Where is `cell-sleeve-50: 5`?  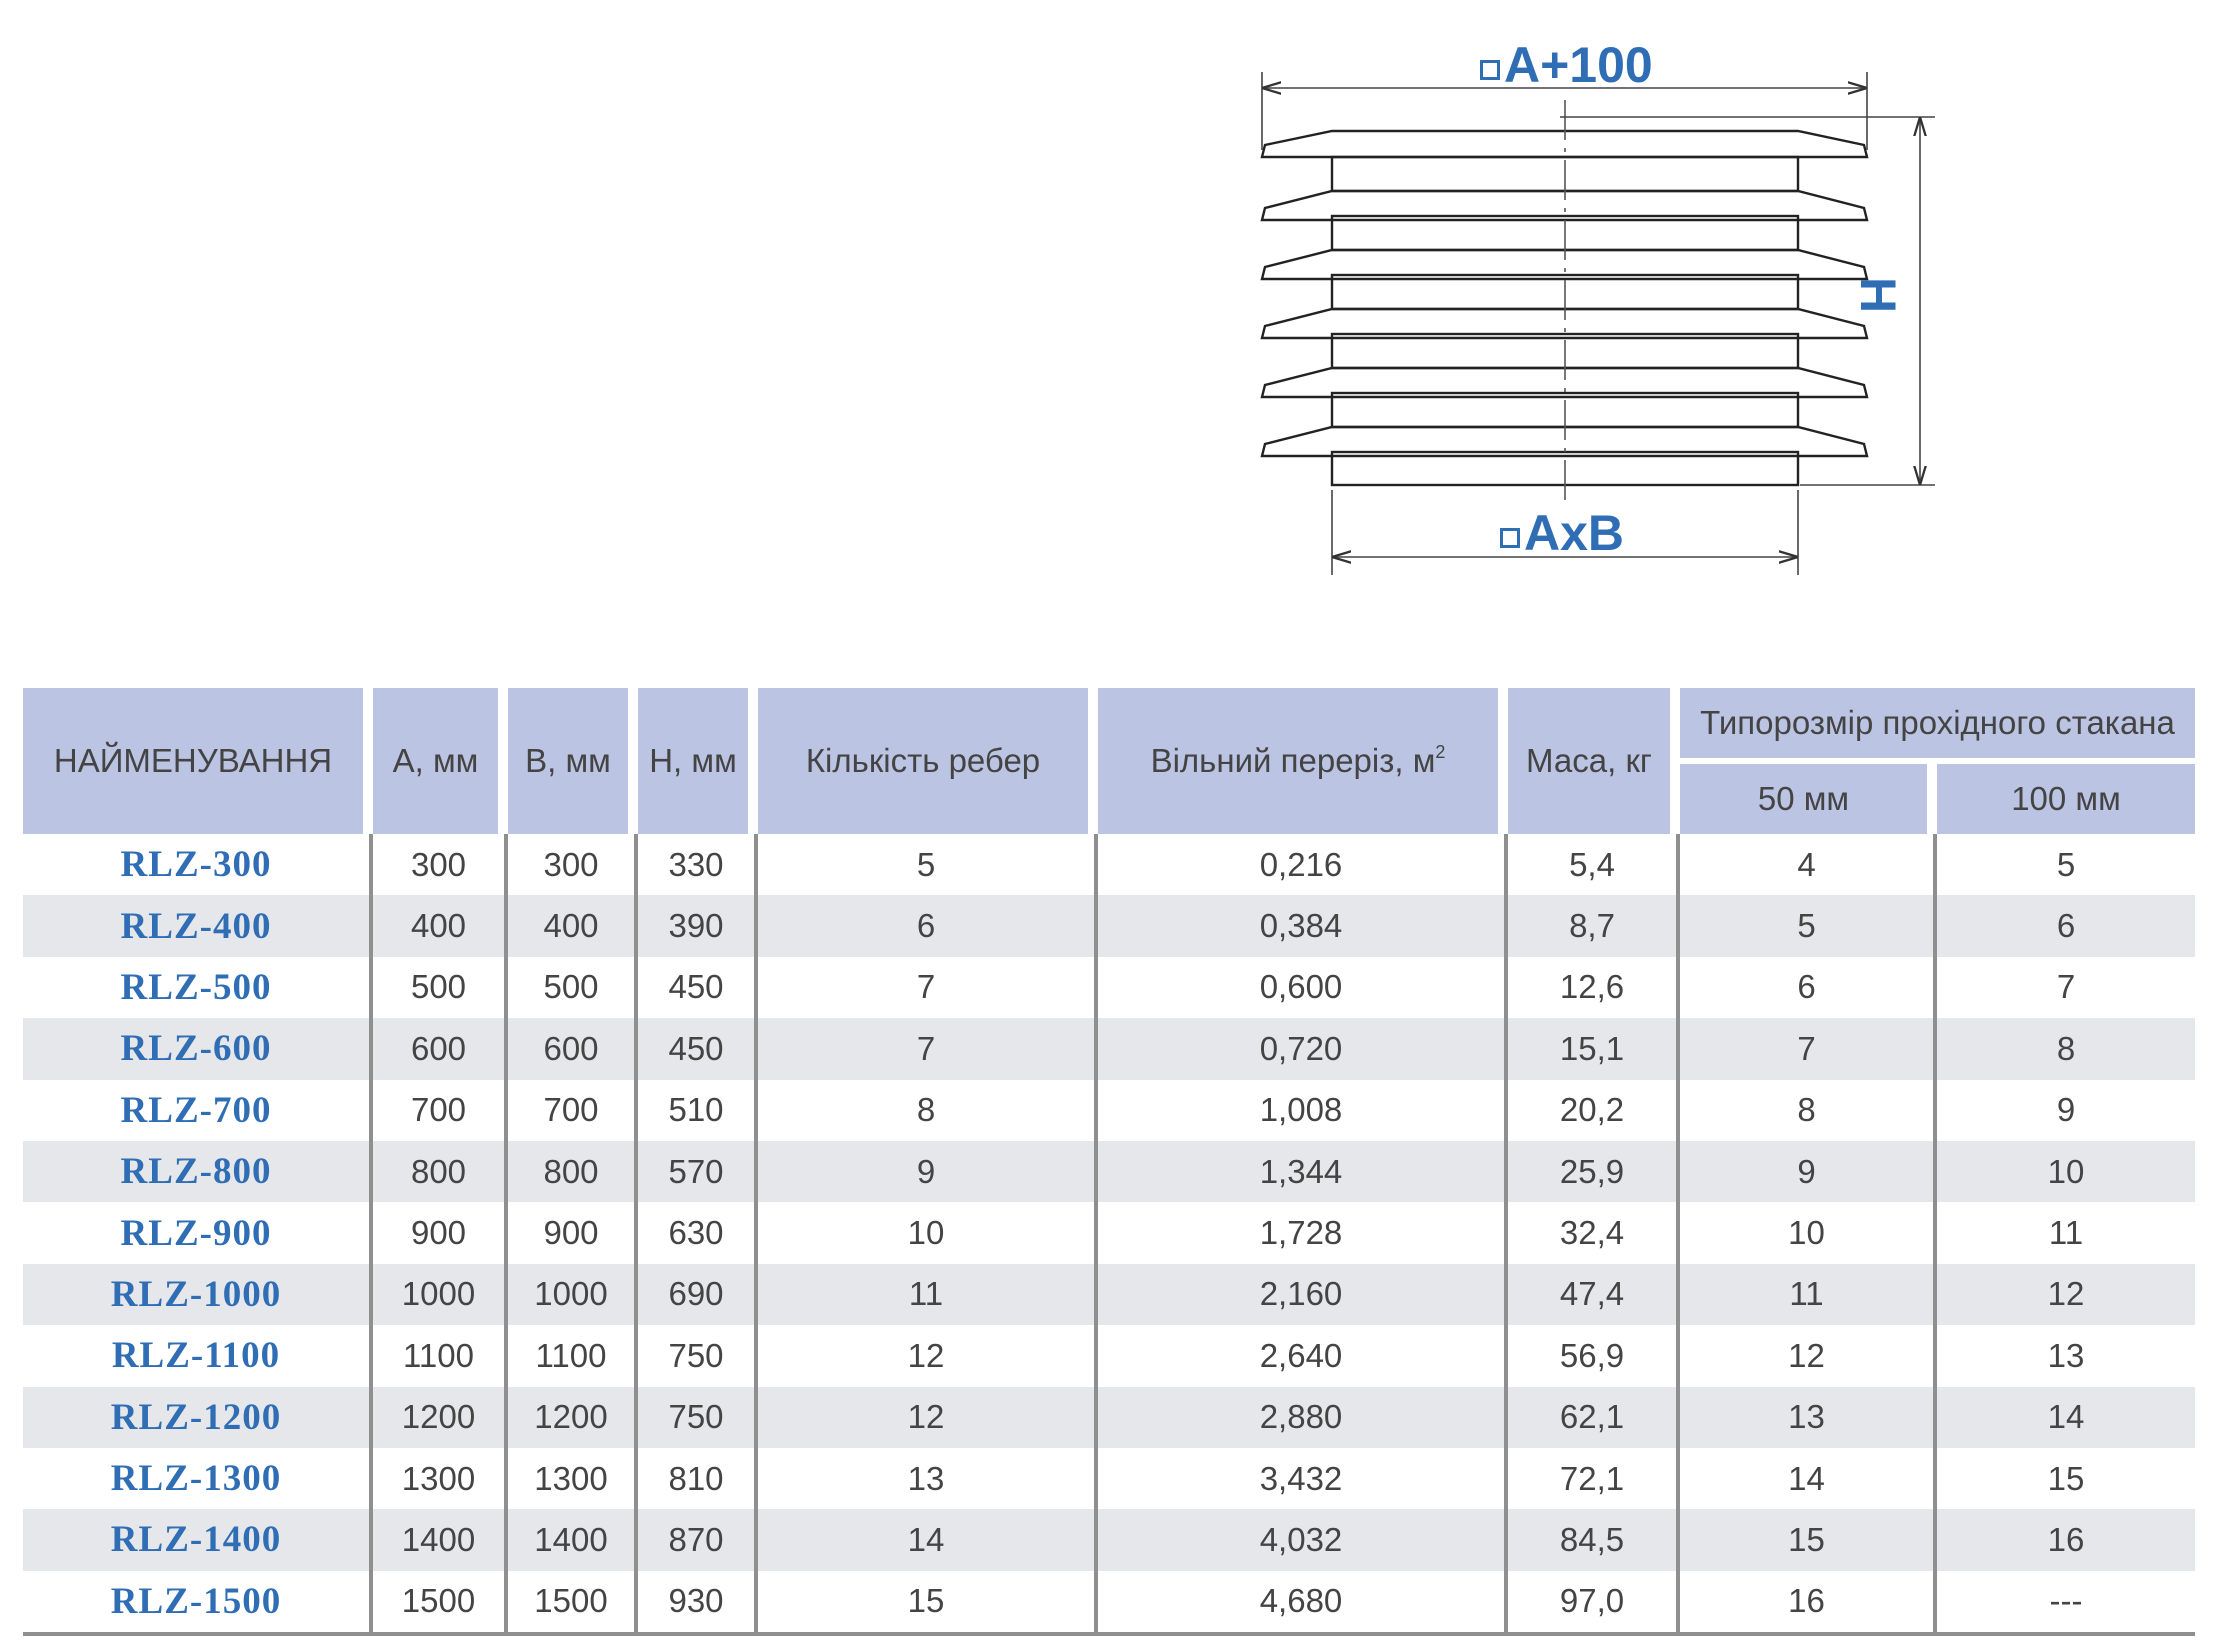 cell-sleeve-50: 5 is located at coordinates (1808, 926).